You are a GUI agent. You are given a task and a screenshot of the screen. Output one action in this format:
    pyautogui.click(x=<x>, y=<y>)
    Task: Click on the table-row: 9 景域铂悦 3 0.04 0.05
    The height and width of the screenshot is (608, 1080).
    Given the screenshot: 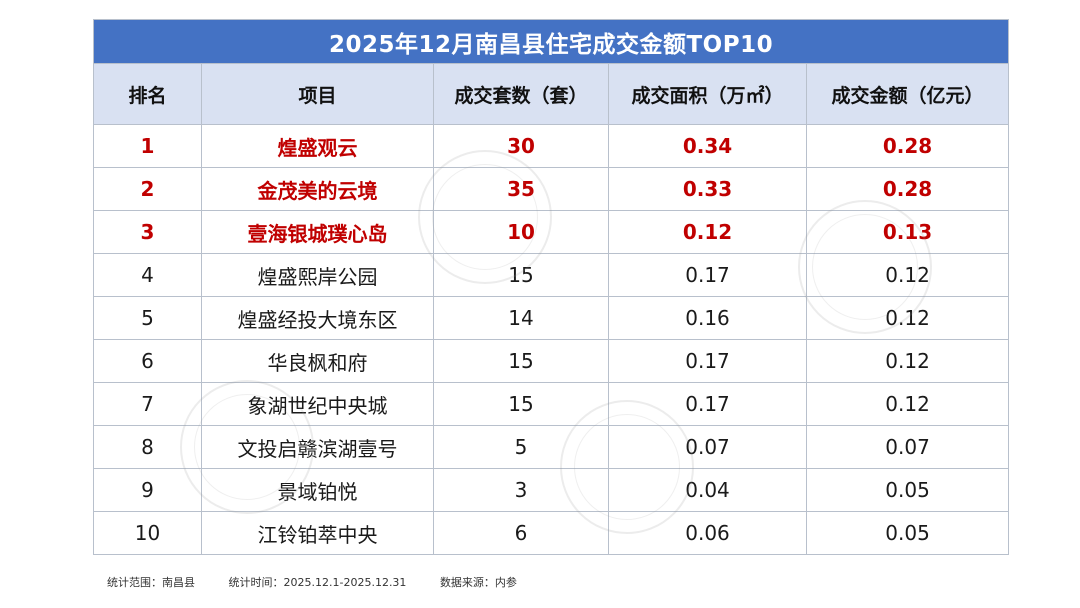 What is the action you would take?
    pyautogui.click(x=551, y=490)
    